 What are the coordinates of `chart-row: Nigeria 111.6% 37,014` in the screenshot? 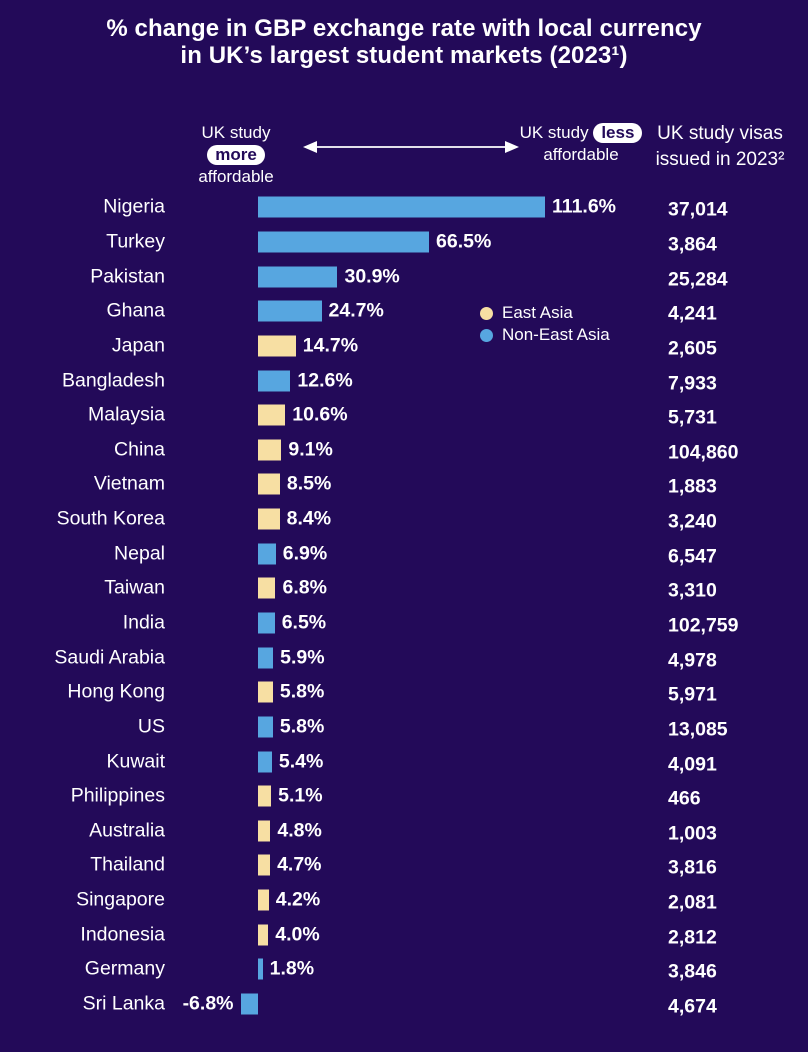 It's located at (404, 207).